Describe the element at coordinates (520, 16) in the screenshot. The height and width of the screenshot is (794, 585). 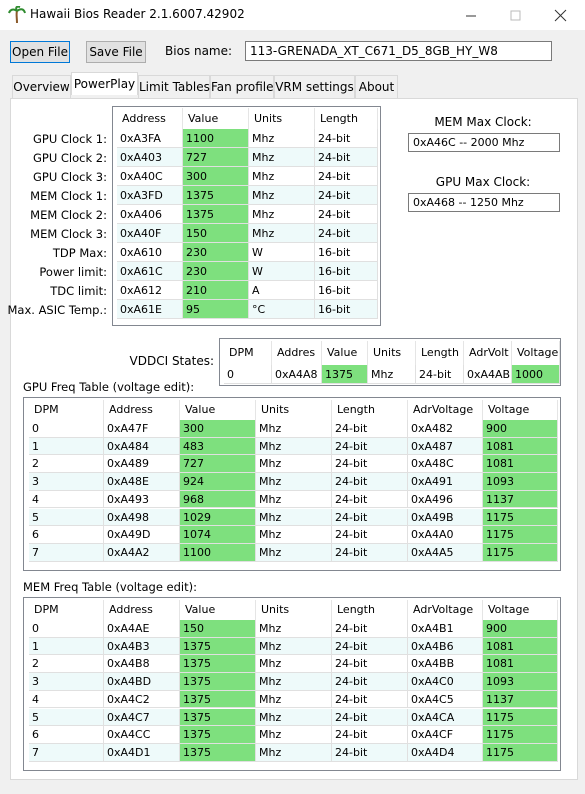
I see `window-controls` at that location.